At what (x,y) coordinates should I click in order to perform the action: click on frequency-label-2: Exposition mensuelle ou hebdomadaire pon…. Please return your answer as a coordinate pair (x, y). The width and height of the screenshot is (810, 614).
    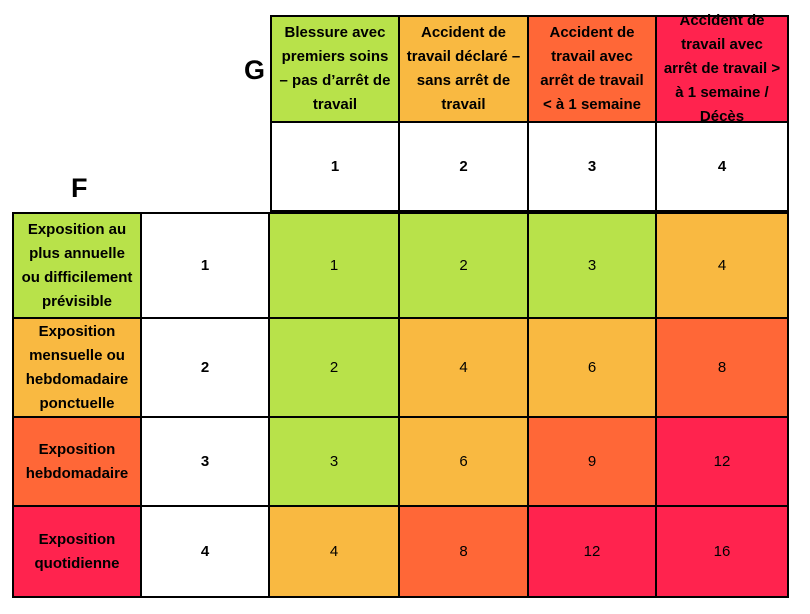
    Looking at the image, I should click on (77, 368).